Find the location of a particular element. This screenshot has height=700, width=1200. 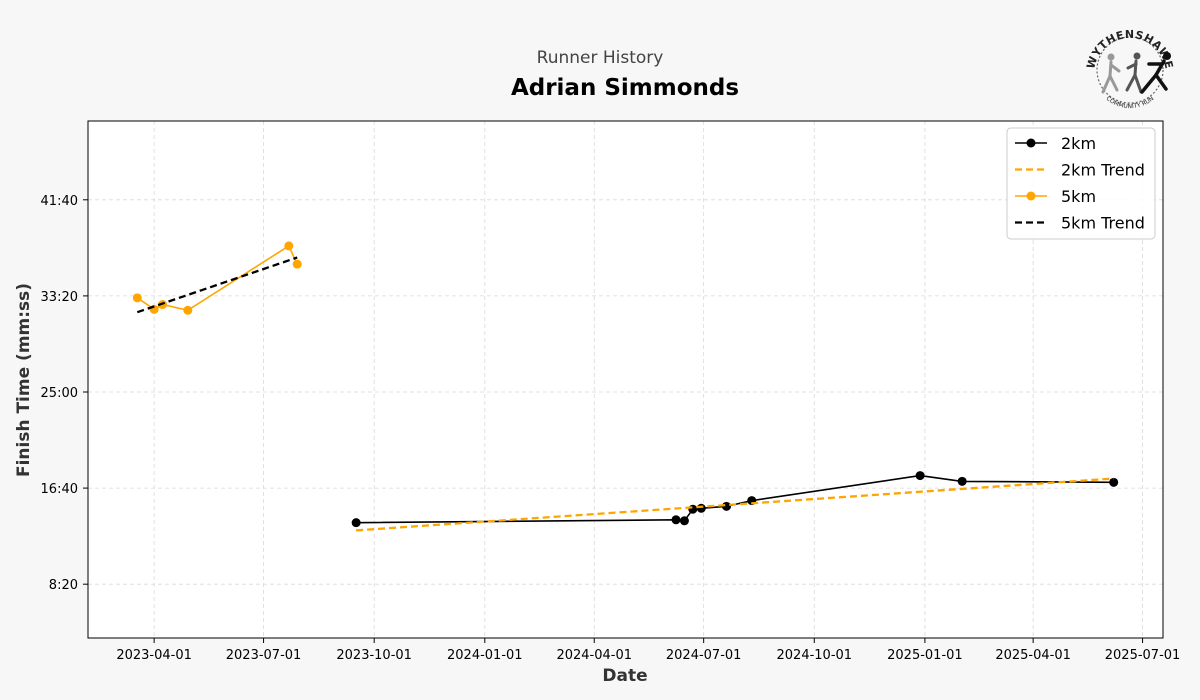

y-tick-label: 8:20 is located at coordinates (63, 585).